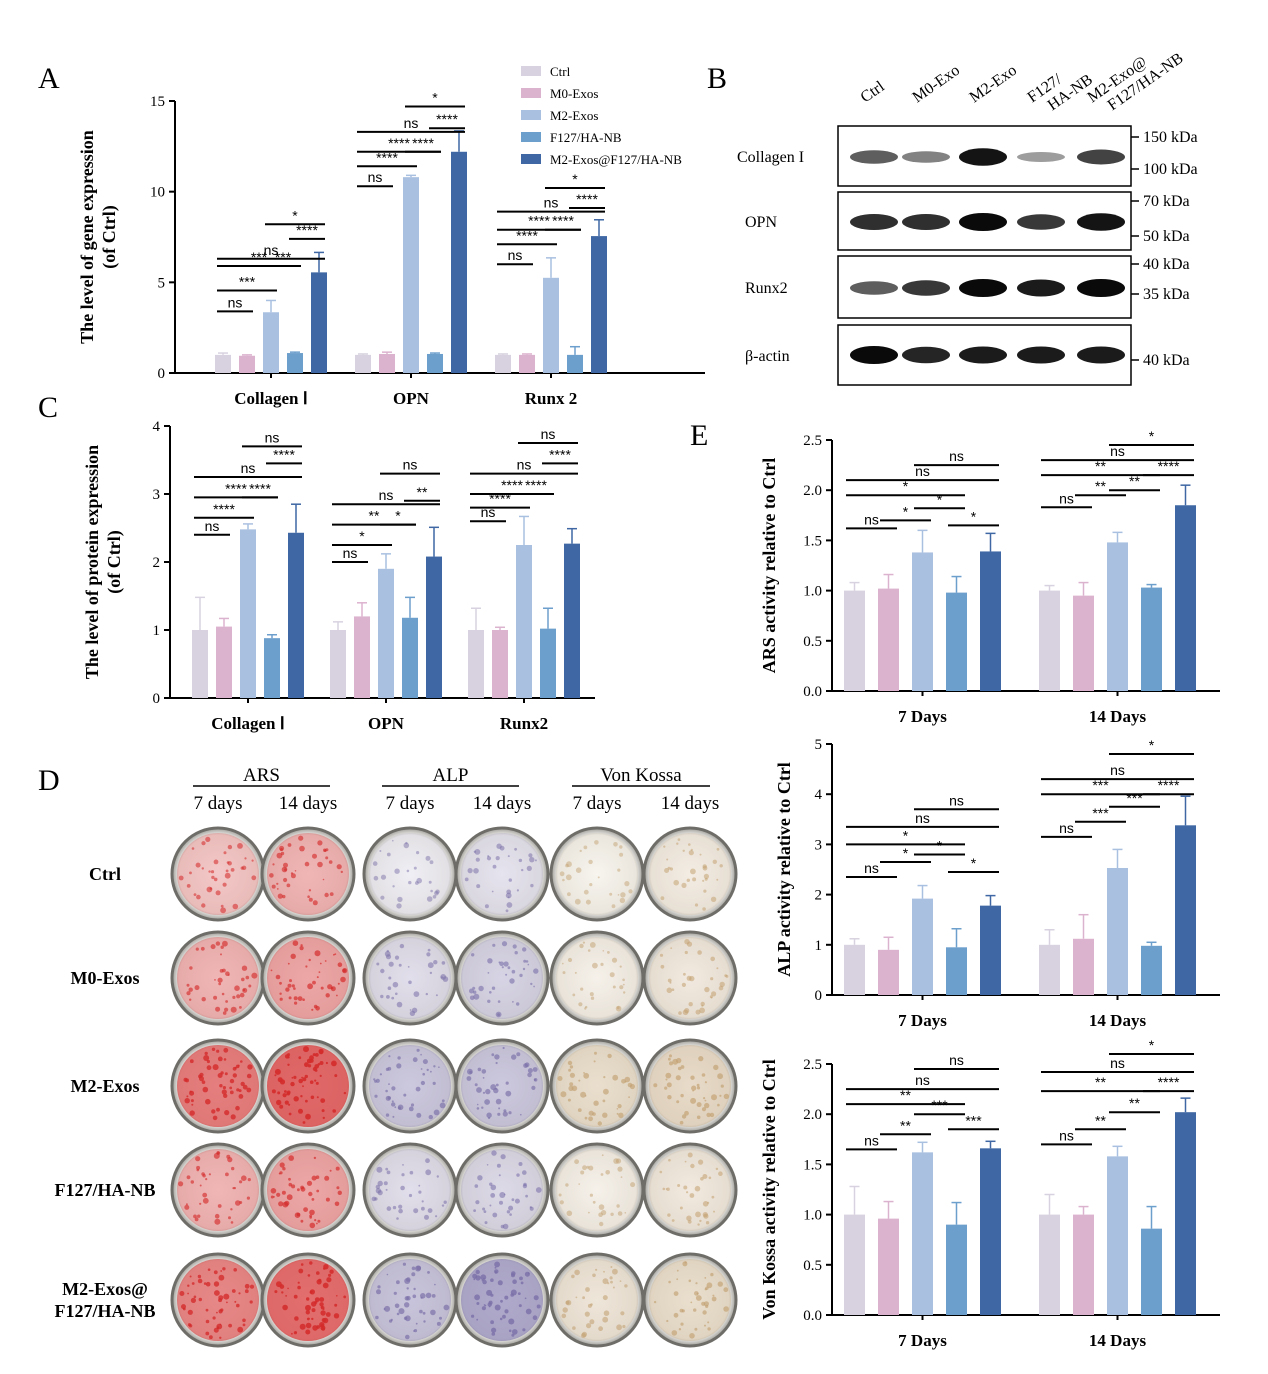 Image resolution: width=1268 pixels, height=1374 pixels. What do you see at coordinates (531, 137) in the screenshot?
I see `legend-swatch` at bounding box center [531, 137].